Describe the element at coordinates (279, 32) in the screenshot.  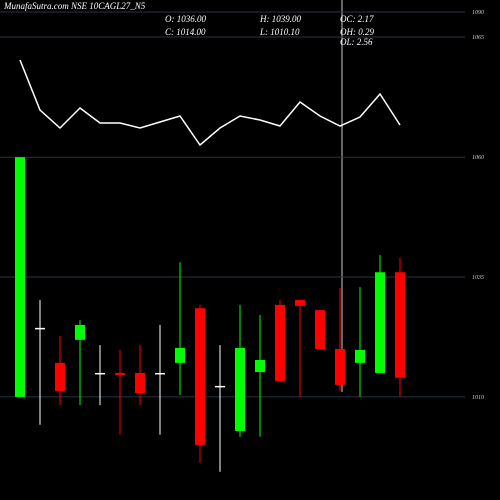
I see `ohlc-info: L: 1010.10` at that location.